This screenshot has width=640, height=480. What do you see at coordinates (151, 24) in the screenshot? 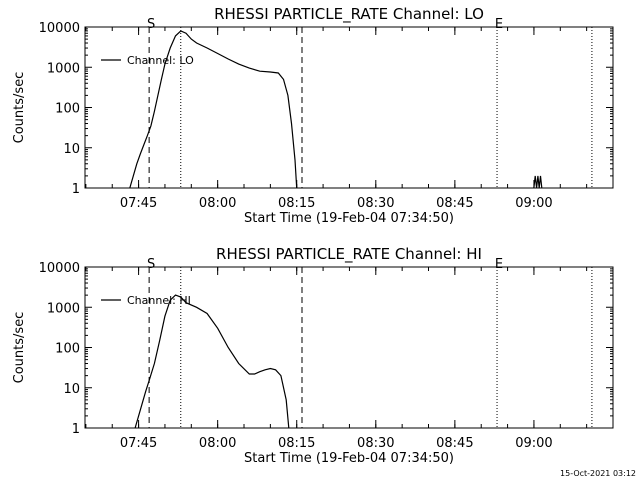
I see `panel-1-marker-label: S` at bounding box center [151, 24].